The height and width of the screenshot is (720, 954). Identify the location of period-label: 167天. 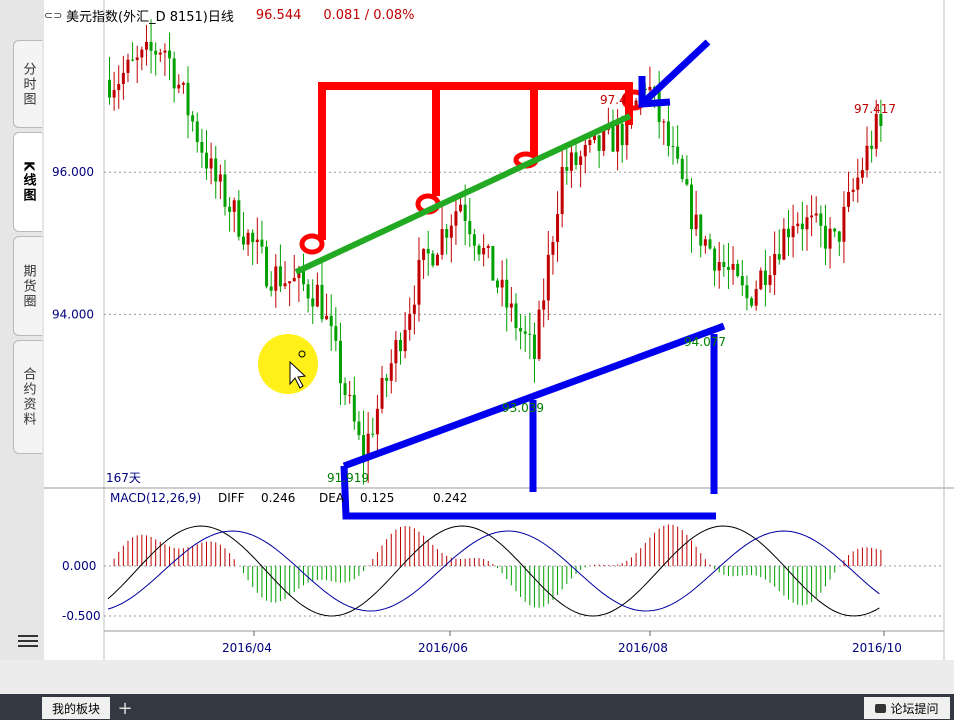
(123, 478).